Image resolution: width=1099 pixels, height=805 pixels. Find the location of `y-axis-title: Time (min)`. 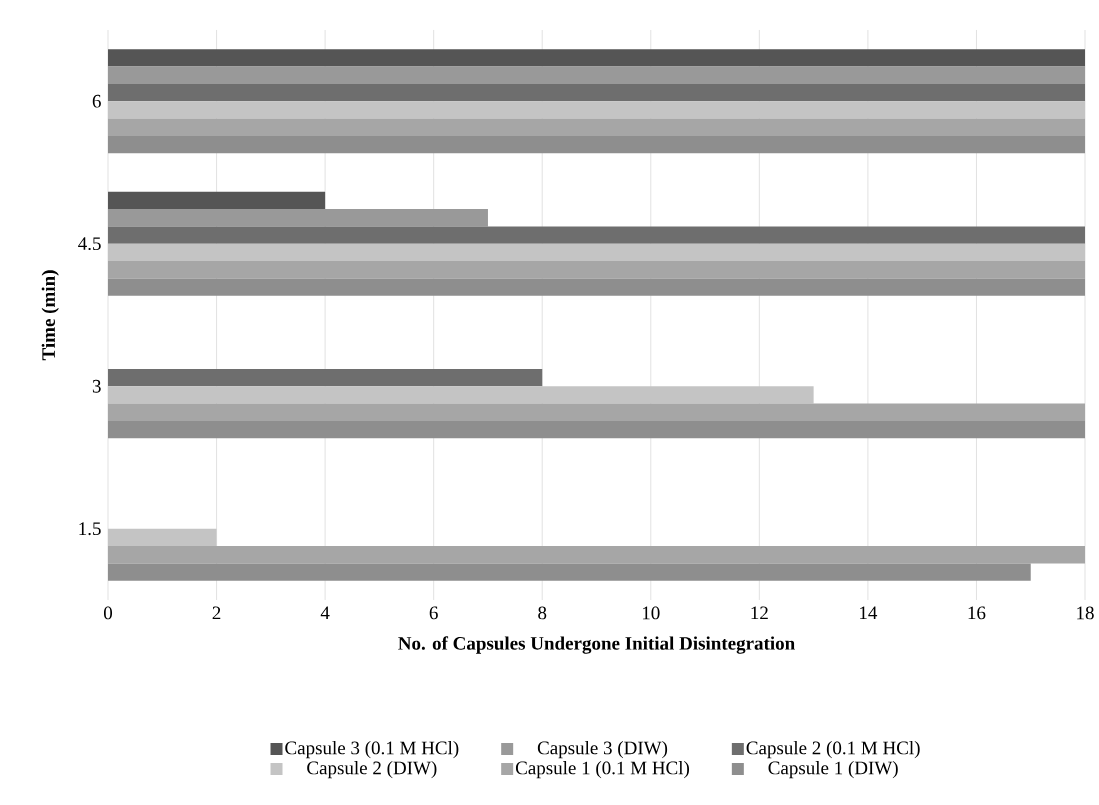

y-axis-title: Time (min) is located at coordinates (50, 315).